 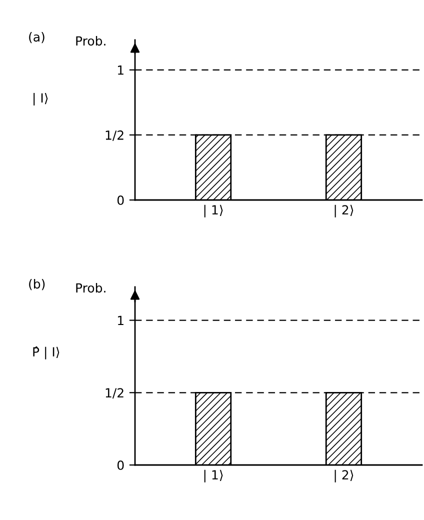 I want to click on chart-title: (b), so click(x=37, y=284).